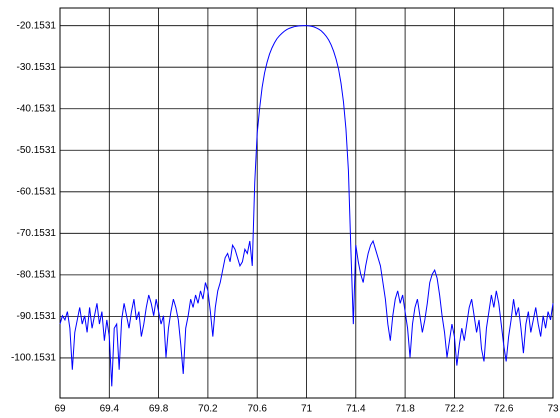 This screenshot has width=560, height=418. Describe the element at coordinates (37, 108) in the screenshot. I see `y-tick-label: -40.1531` at that location.